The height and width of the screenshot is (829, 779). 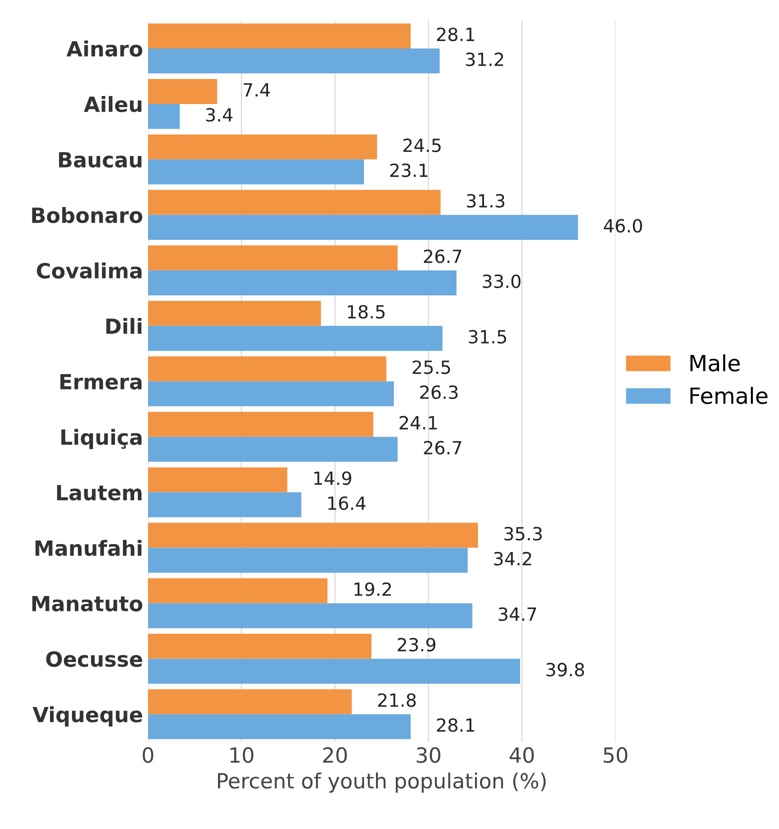 I want to click on y-tick-label: Covalima, so click(x=89, y=270).